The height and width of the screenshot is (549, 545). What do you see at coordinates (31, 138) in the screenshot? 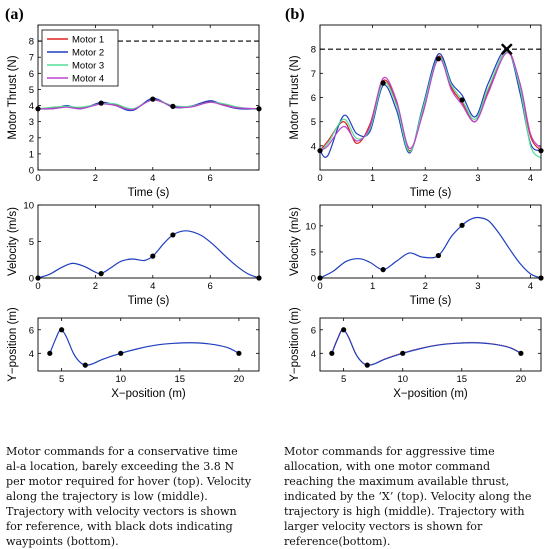
I see `y-tick-label: 2` at bounding box center [31, 138].